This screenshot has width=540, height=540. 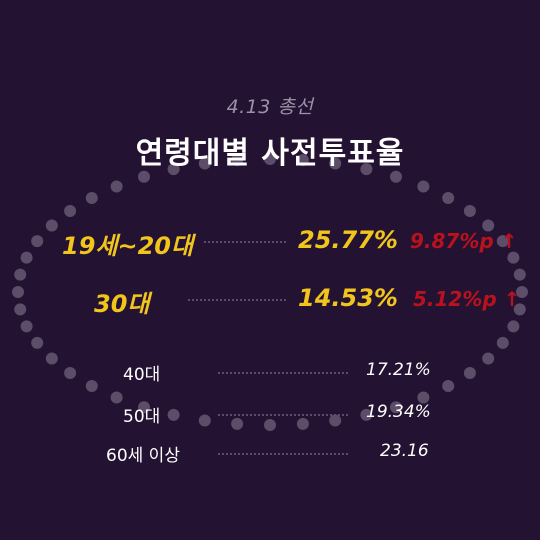 What do you see at coordinates (404, 451) in the screenshot?
I see `turnout-value-60-plus: 23.16` at bounding box center [404, 451].